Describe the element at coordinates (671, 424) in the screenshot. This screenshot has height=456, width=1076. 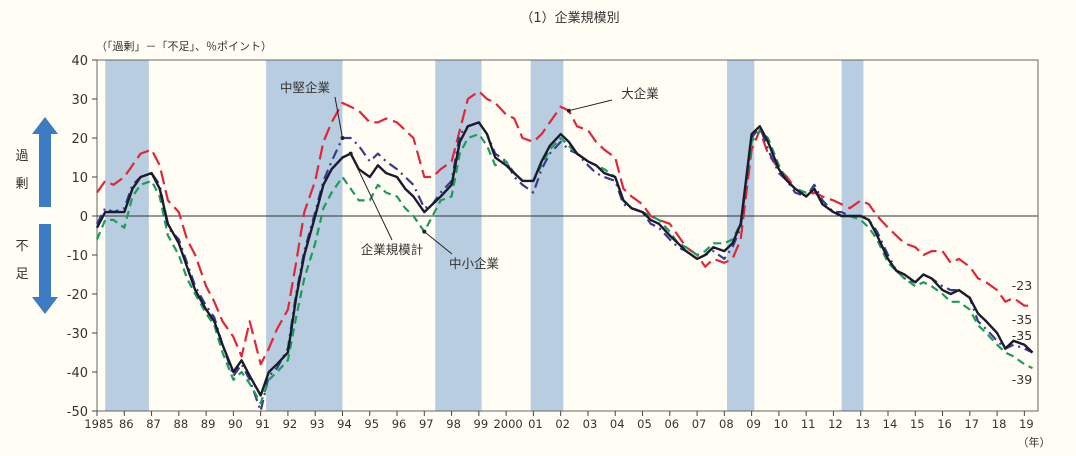
I see `x-tick-label: 06` at that location.